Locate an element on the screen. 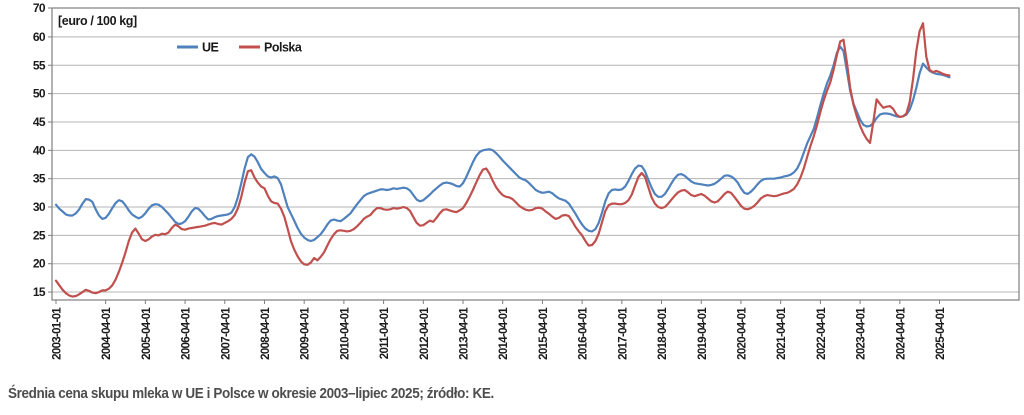 Image resolution: width=1024 pixels, height=415 pixels. y-tick-label: 70 is located at coordinates (39, 8).